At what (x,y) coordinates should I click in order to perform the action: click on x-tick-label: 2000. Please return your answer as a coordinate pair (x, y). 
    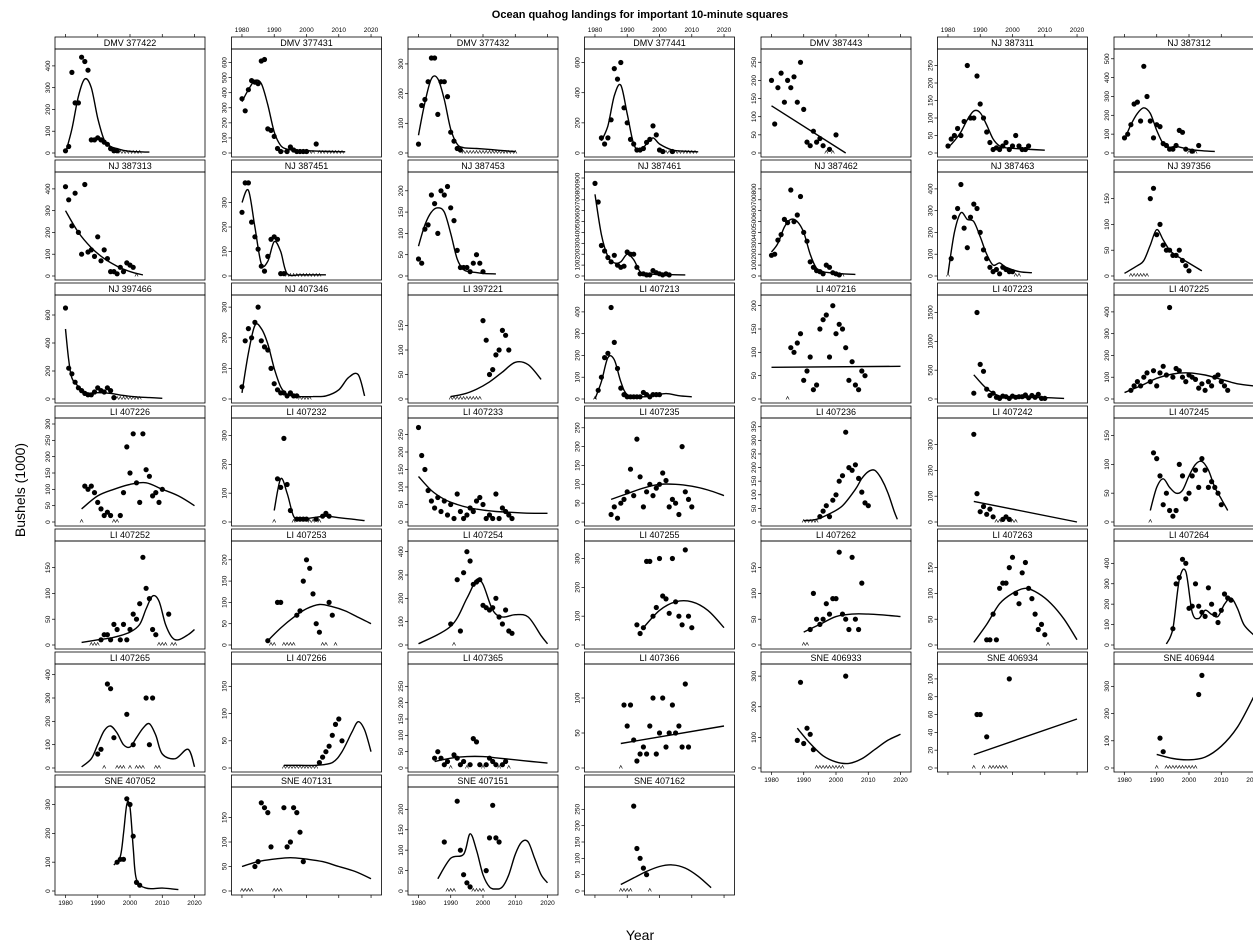
    Looking at the image, I should click on (1189, 780).